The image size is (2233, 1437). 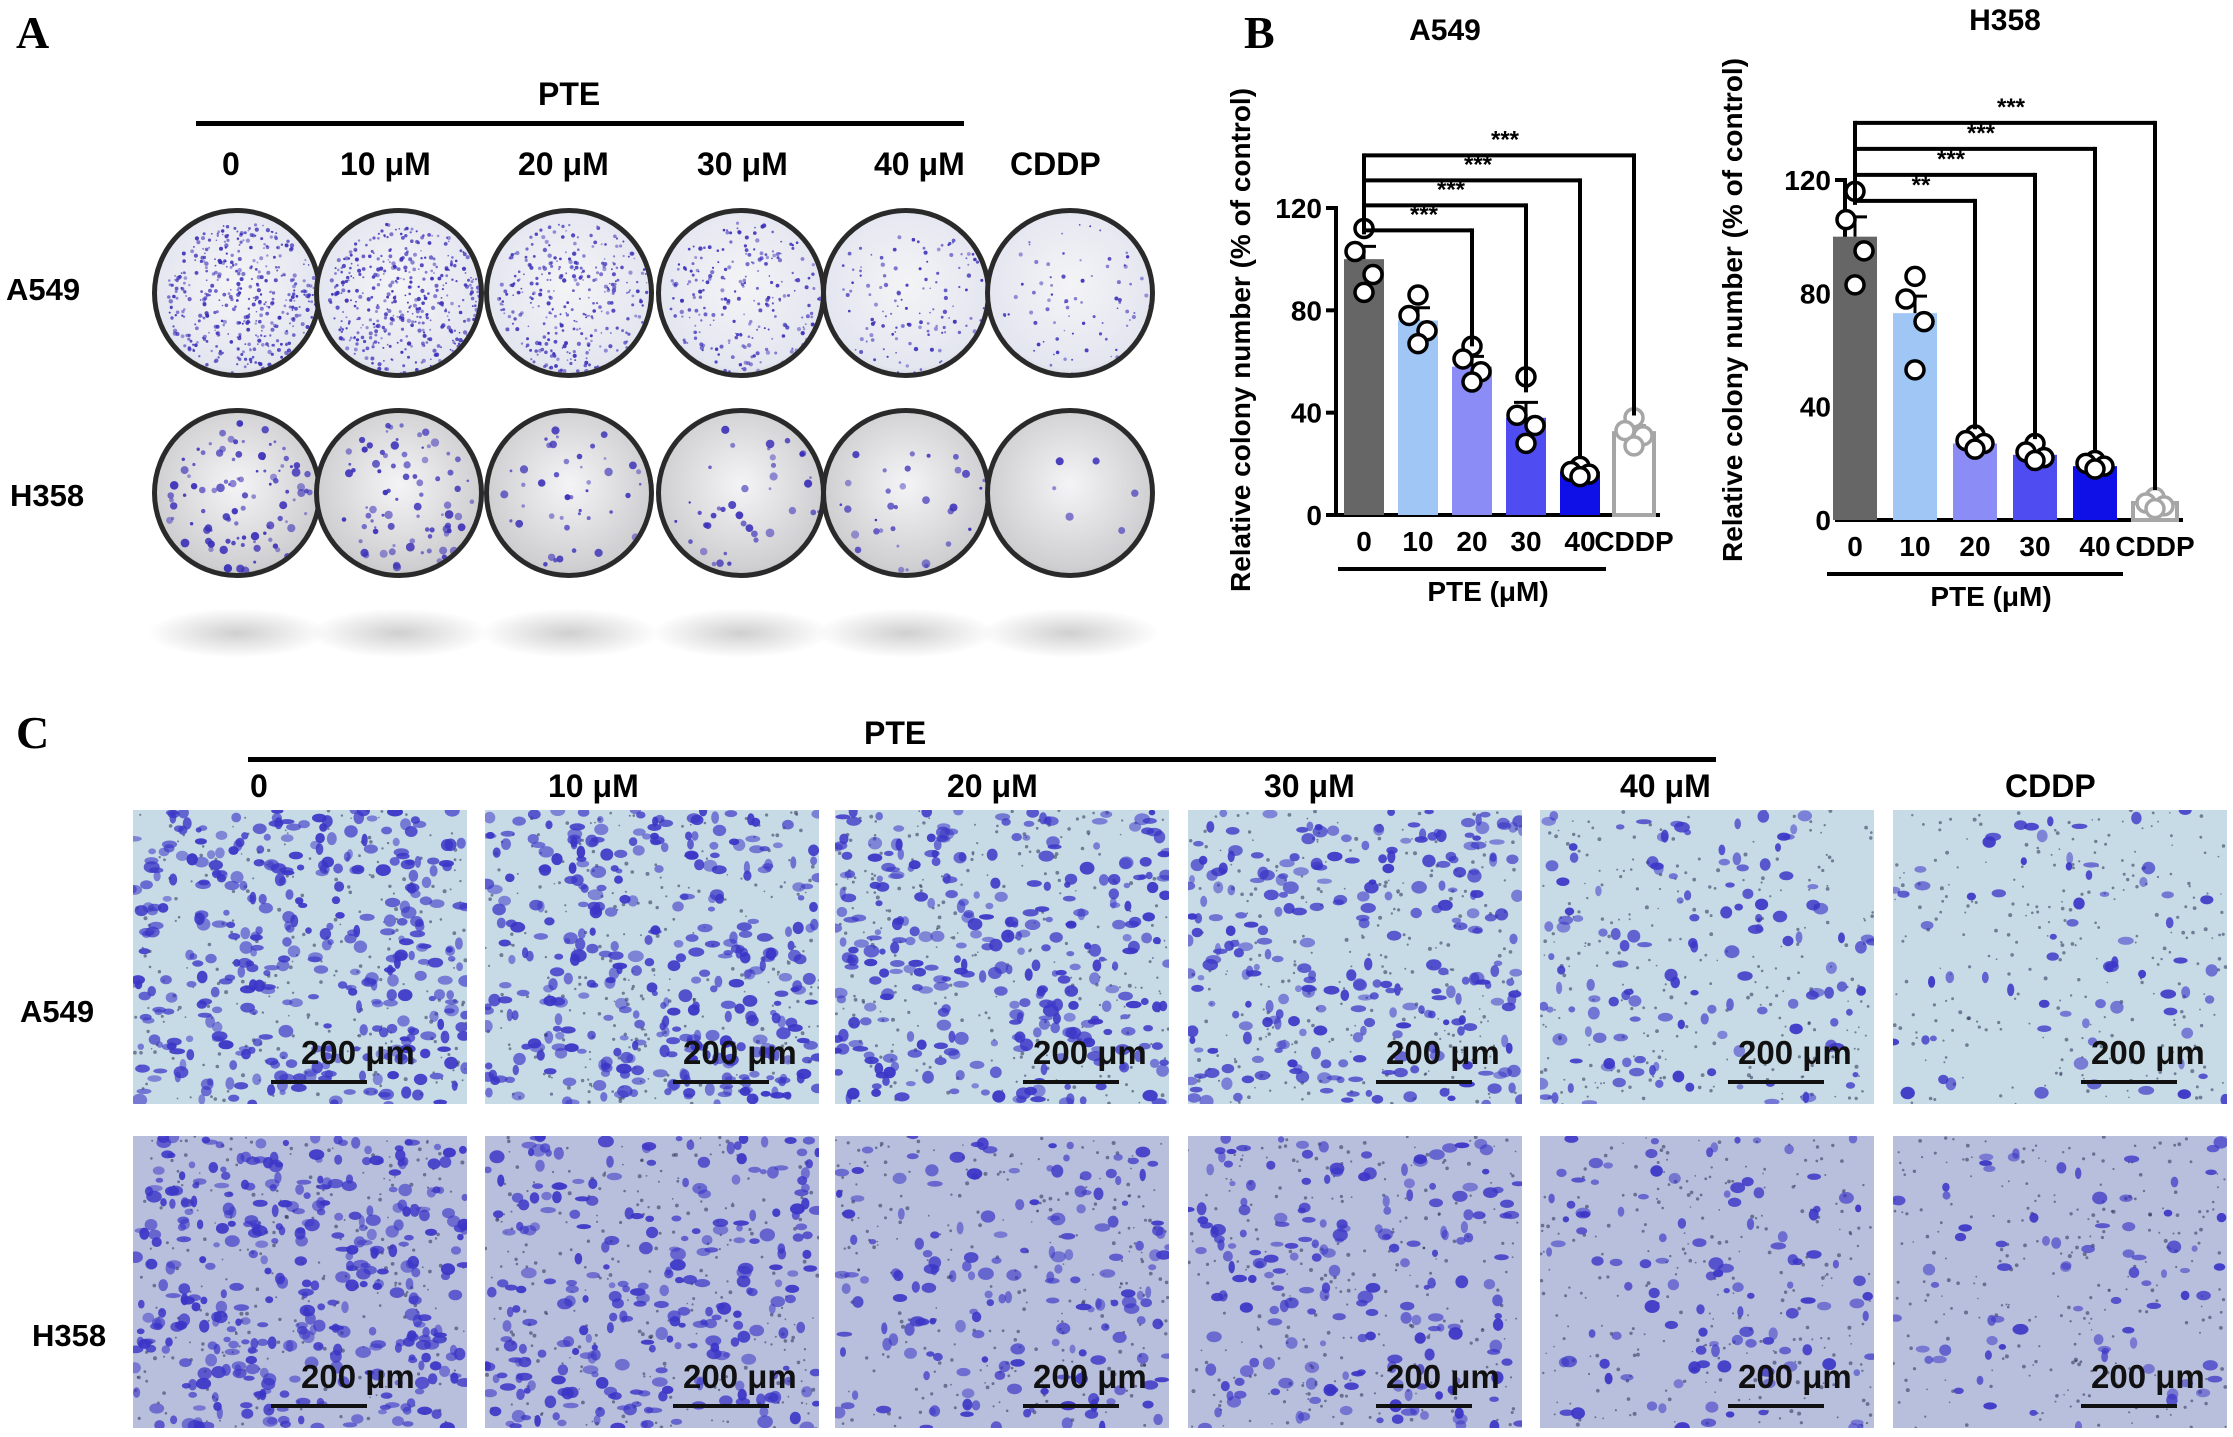 I want to click on micrograph-a549-2: 200 μm, so click(x=1002, y=957).